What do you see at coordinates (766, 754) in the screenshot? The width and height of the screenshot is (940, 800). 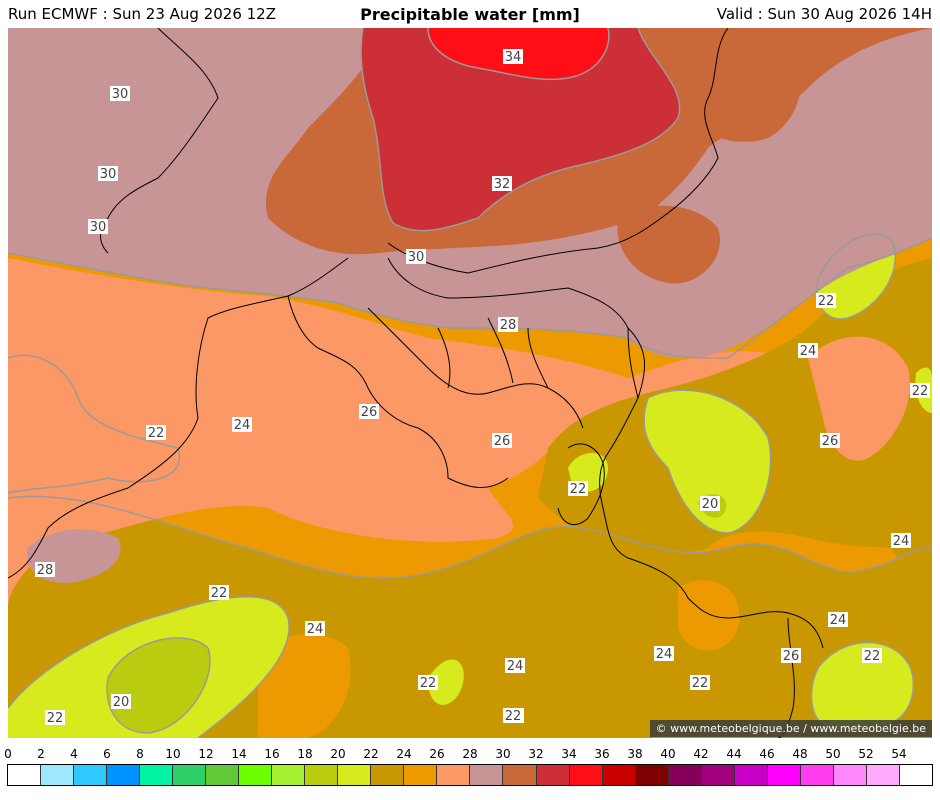 I see `legend-tick: 46` at bounding box center [766, 754].